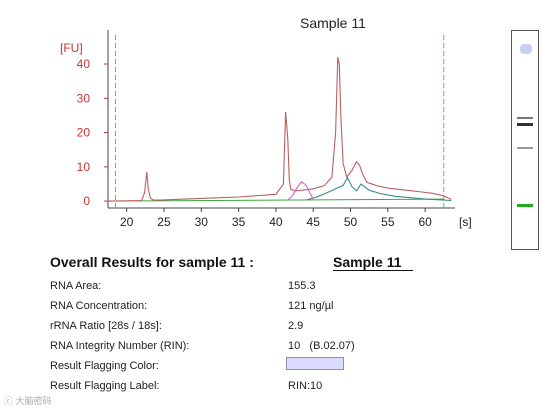 The height and width of the screenshot is (412, 554). Describe the element at coordinates (351, 222) in the screenshot. I see `x-tick-label-50: 50` at that location.